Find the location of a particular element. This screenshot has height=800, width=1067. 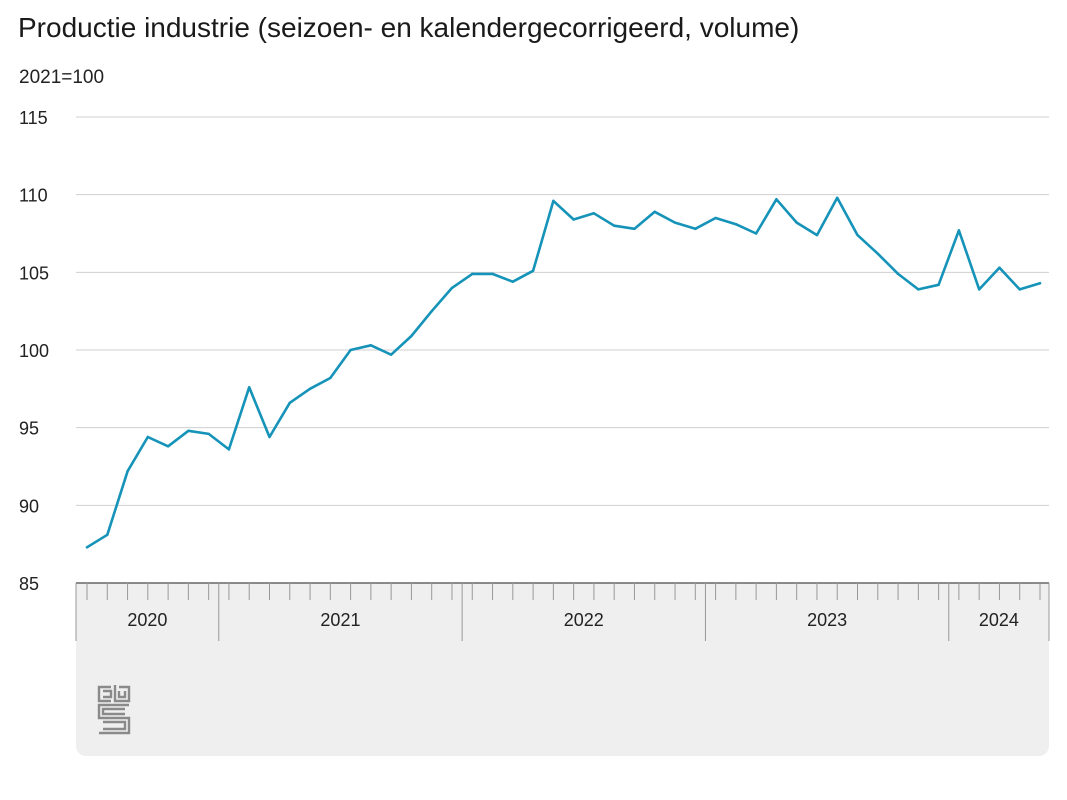

x-year-label: 2023 is located at coordinates (827, 620).